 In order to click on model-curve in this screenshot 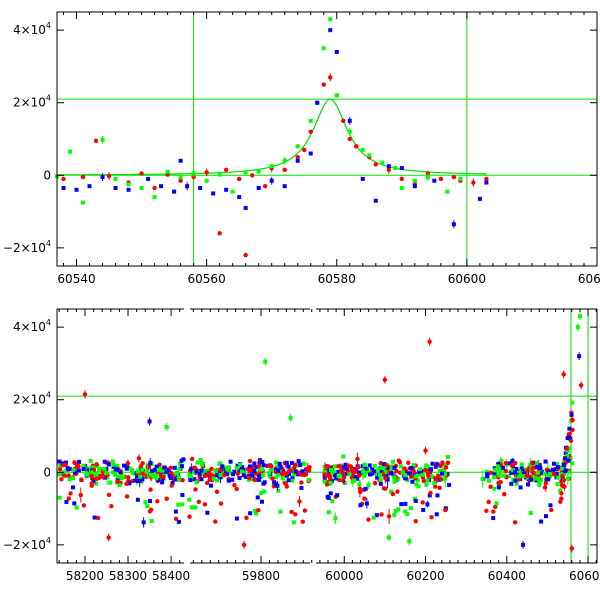, I will do `click(272, 137)`.